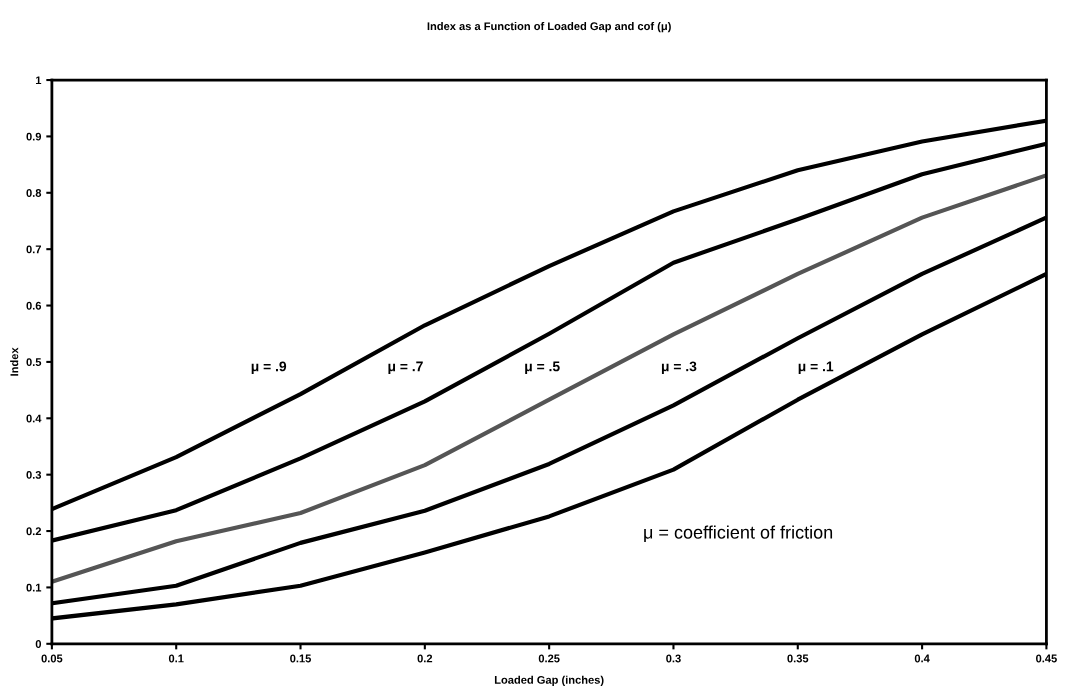  What do you see at coordinates (549, 681) in the screenshot?
I see `x-axis-title: Loaded Gap (inches)` at bounding box center [549, 681].